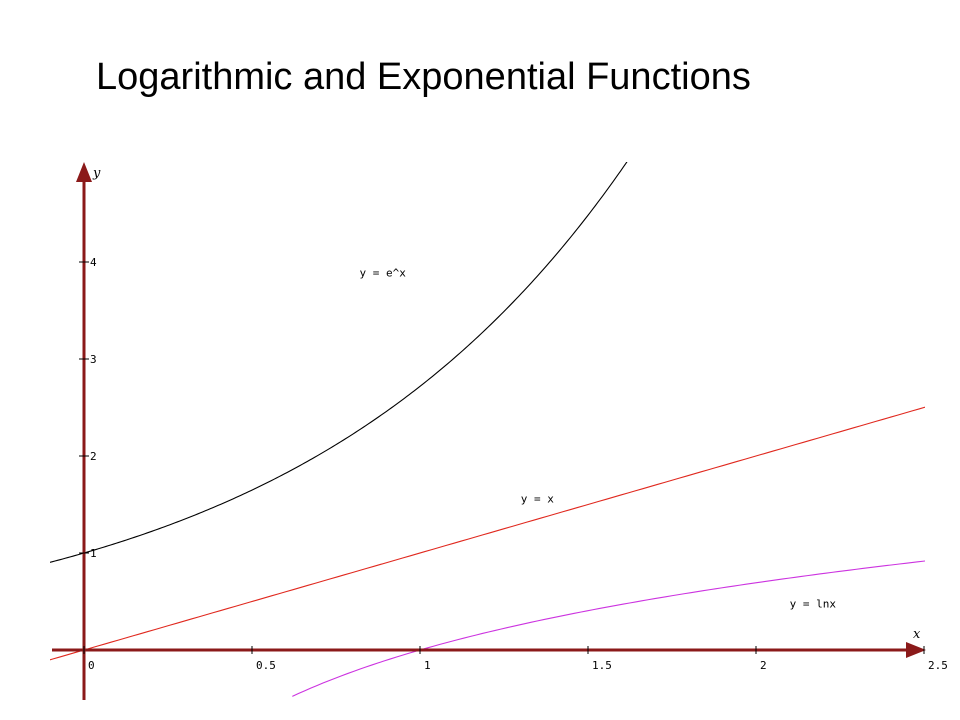 This screenshot has width=960, height=720. I want to click on y-tick-label: 4, so click(93, 262).